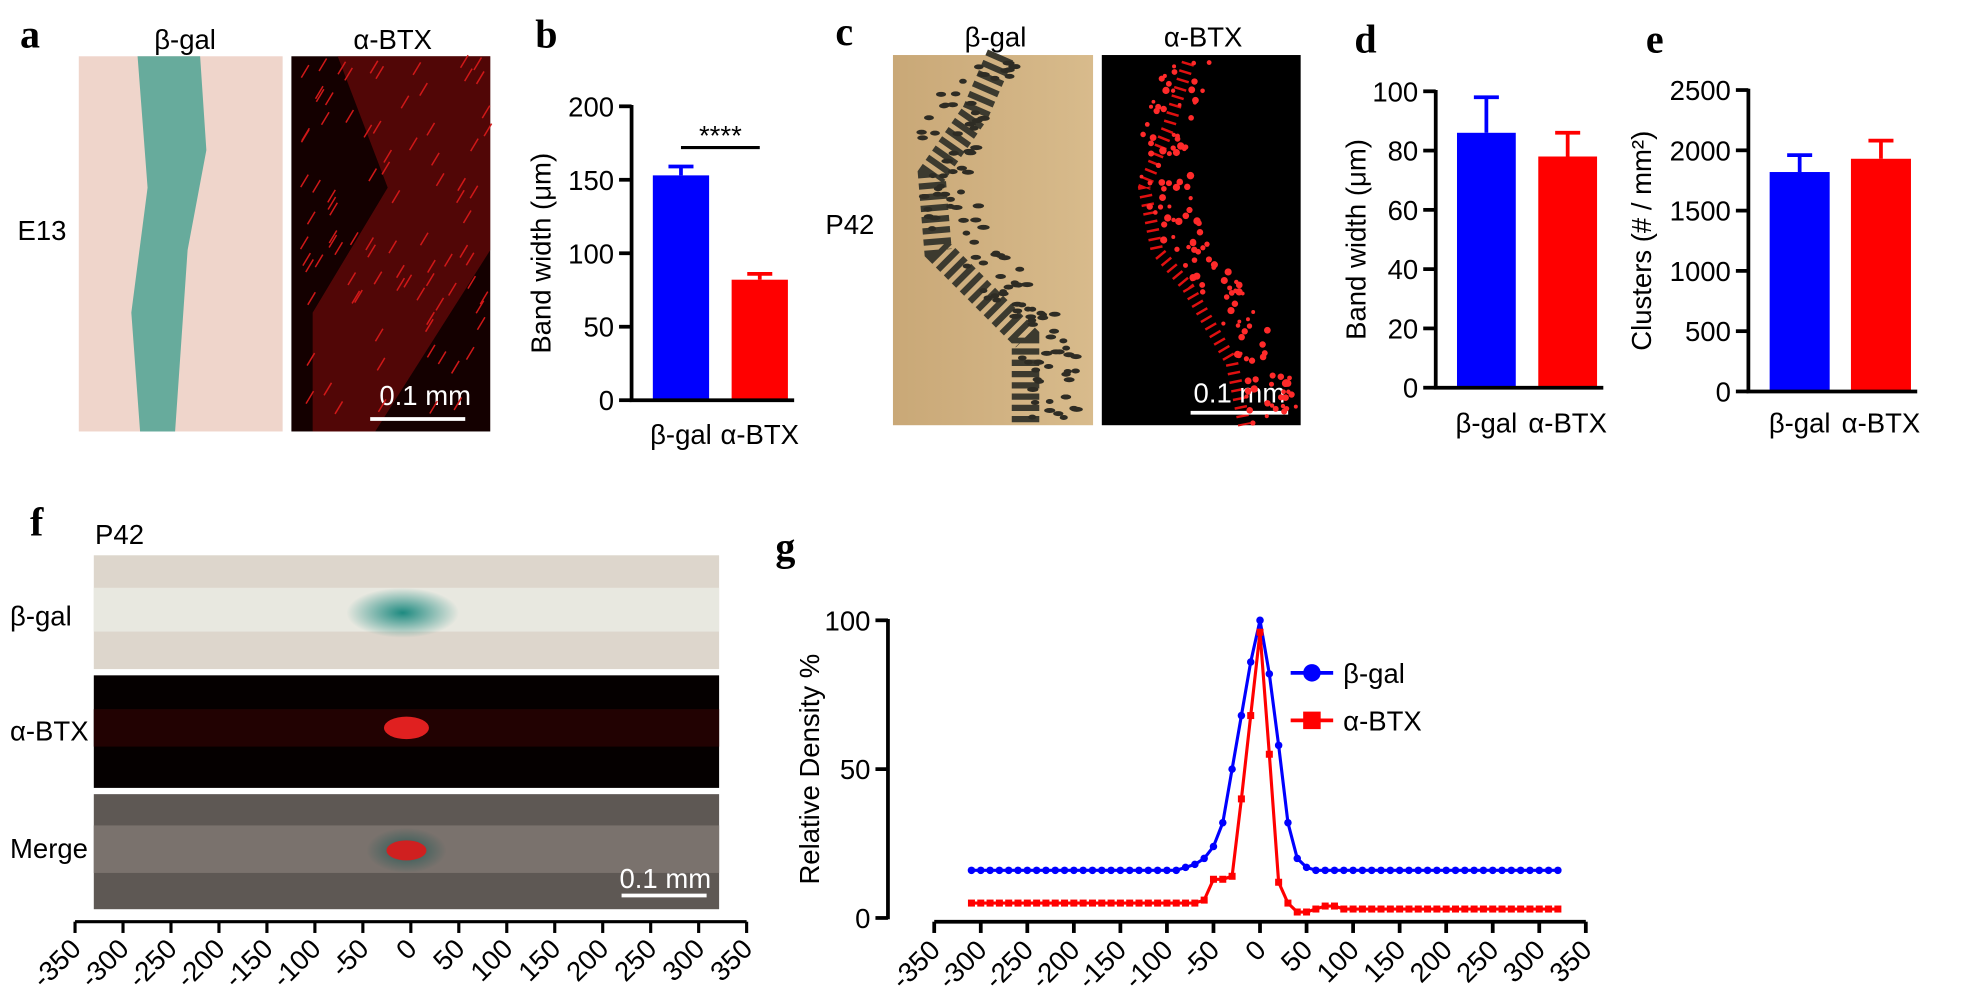 Image resolution: width=1961 pixels, height=991 pixels. I want to click on x-tick-label: 50, so click(449, 955).